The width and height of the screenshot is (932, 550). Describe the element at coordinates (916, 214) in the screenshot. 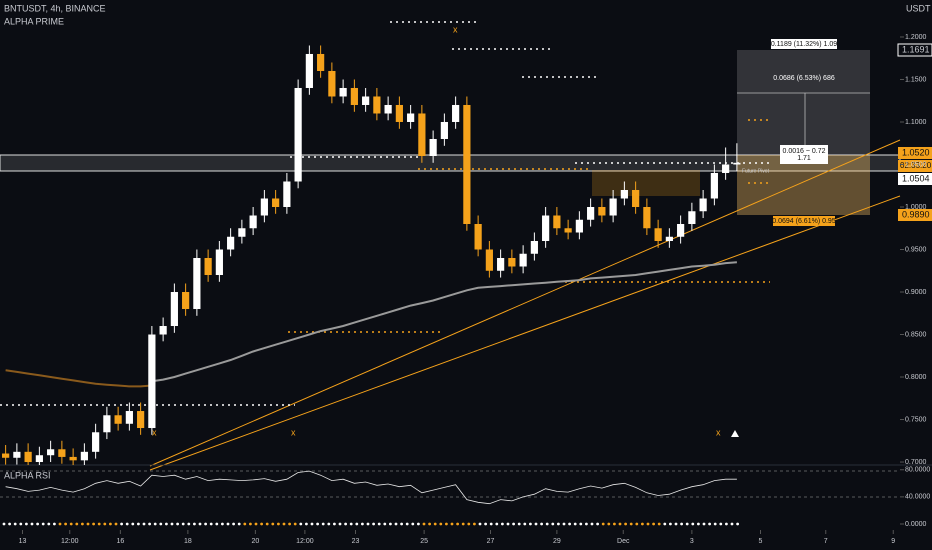

I see `price-badge-text: 0.9890` at that location.